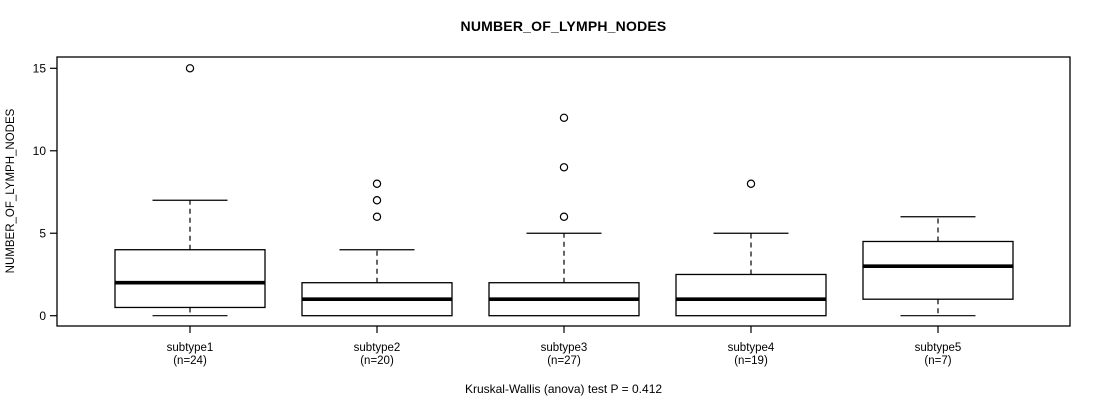 This screenshot has width=1100, height=400. I want to click on x-group-label: subtype2, so click(377, 348).